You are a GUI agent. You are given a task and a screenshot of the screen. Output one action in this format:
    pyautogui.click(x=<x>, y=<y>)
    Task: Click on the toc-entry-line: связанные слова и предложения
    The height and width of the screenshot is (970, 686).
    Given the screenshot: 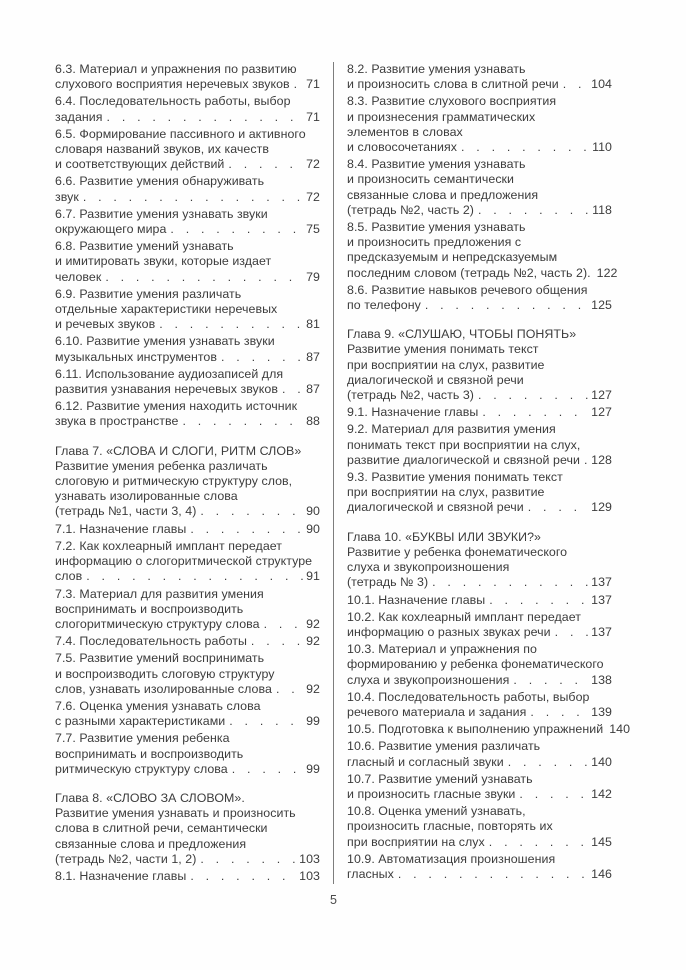 What is the action you would take?
    pyautogui.click(x=443, y=194)
    